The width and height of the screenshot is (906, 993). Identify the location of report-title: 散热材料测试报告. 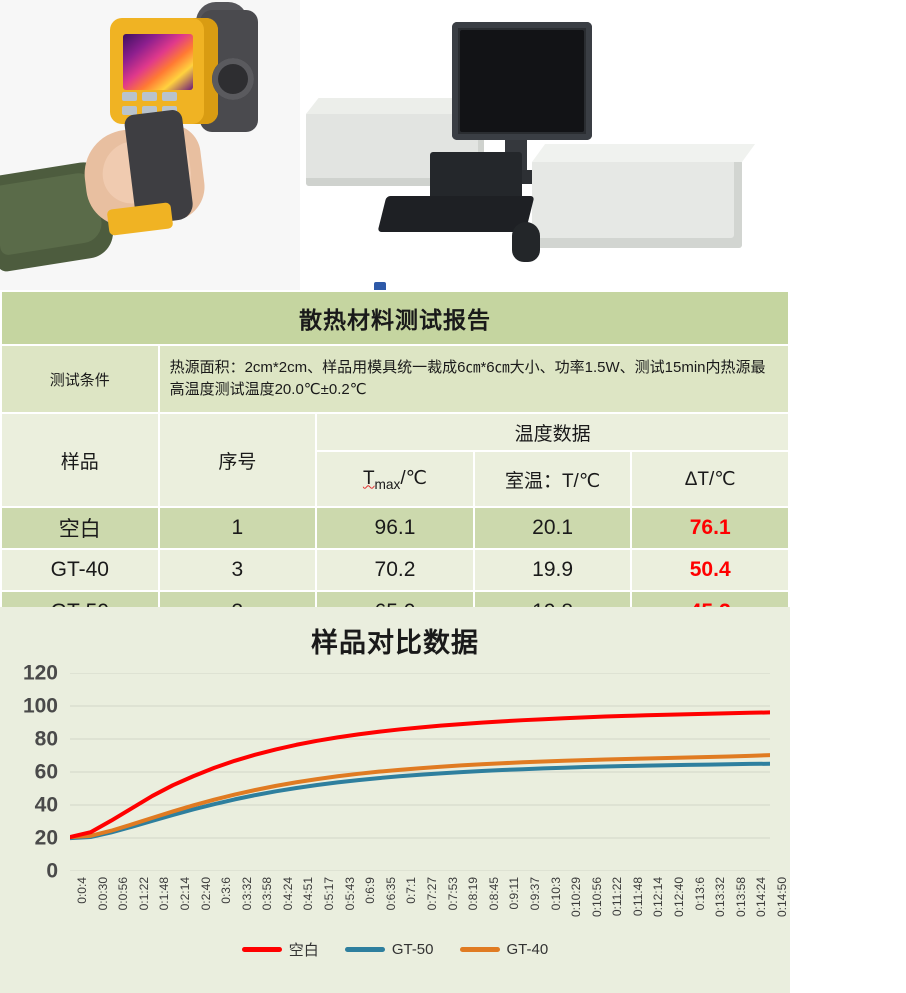
(395, 318).